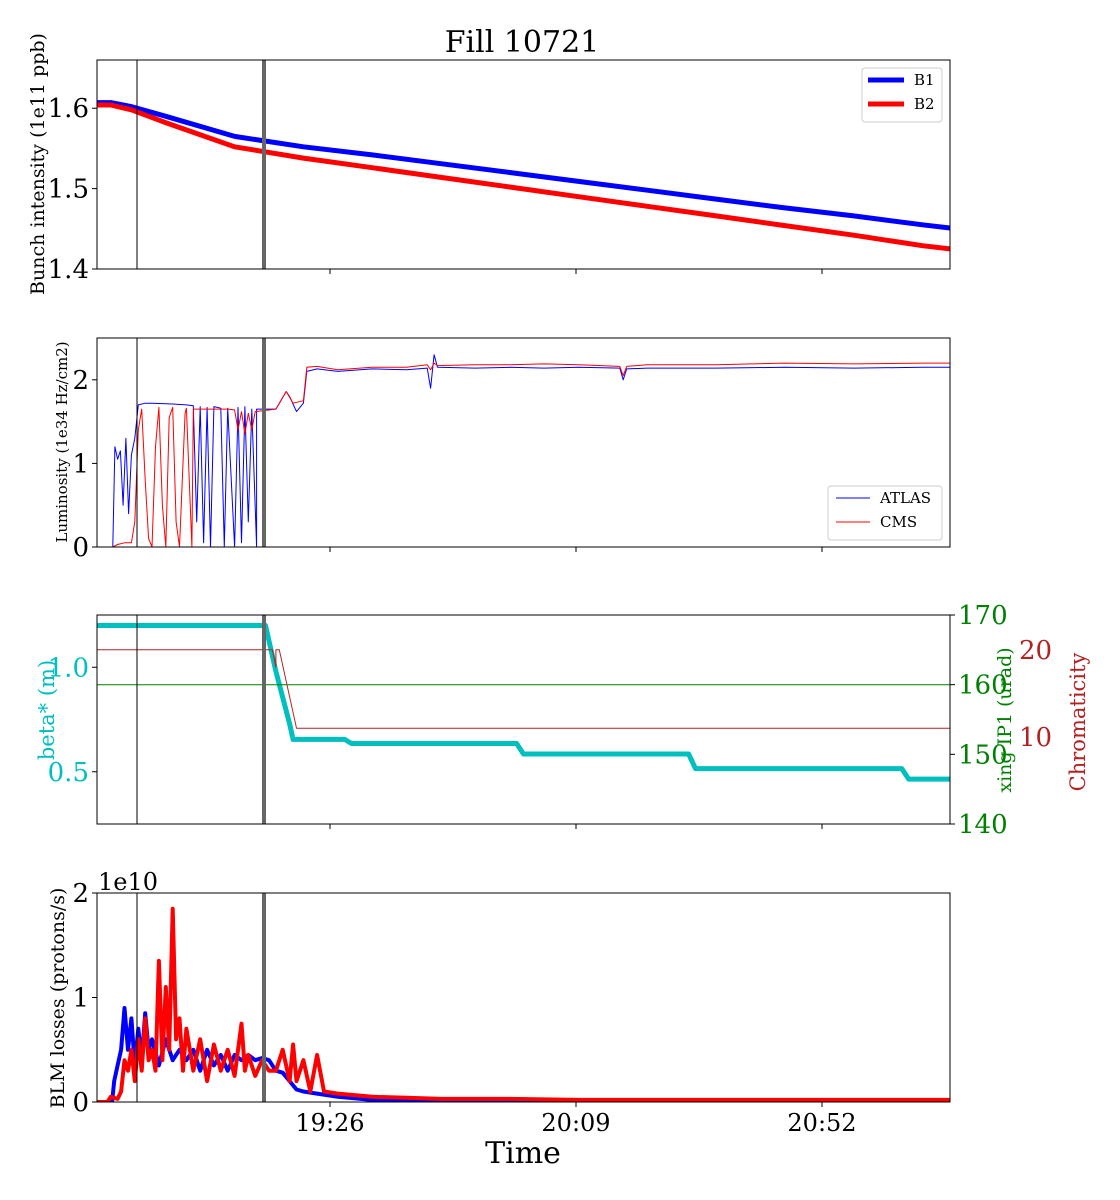 This screenshot has width=1120, height=1200. Describe the element at coordinates (983, 616) in the screenshot. I see `y2-tick-label: 170` at that location.